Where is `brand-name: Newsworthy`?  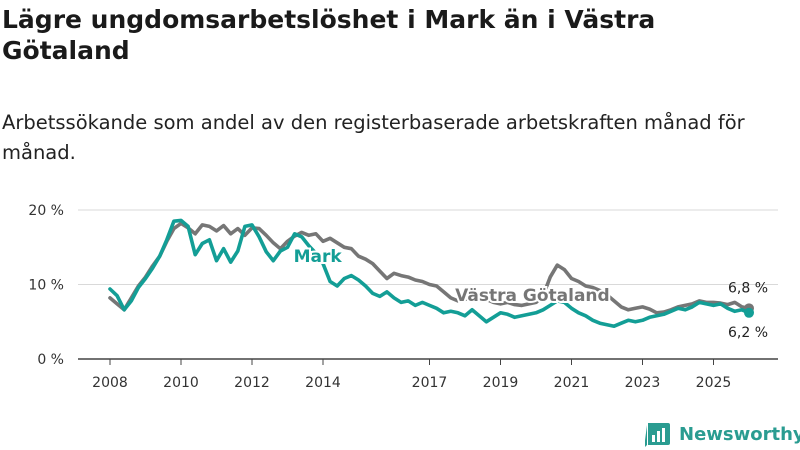 brand-name: Newsworthy is located at coordinates (739, 434).